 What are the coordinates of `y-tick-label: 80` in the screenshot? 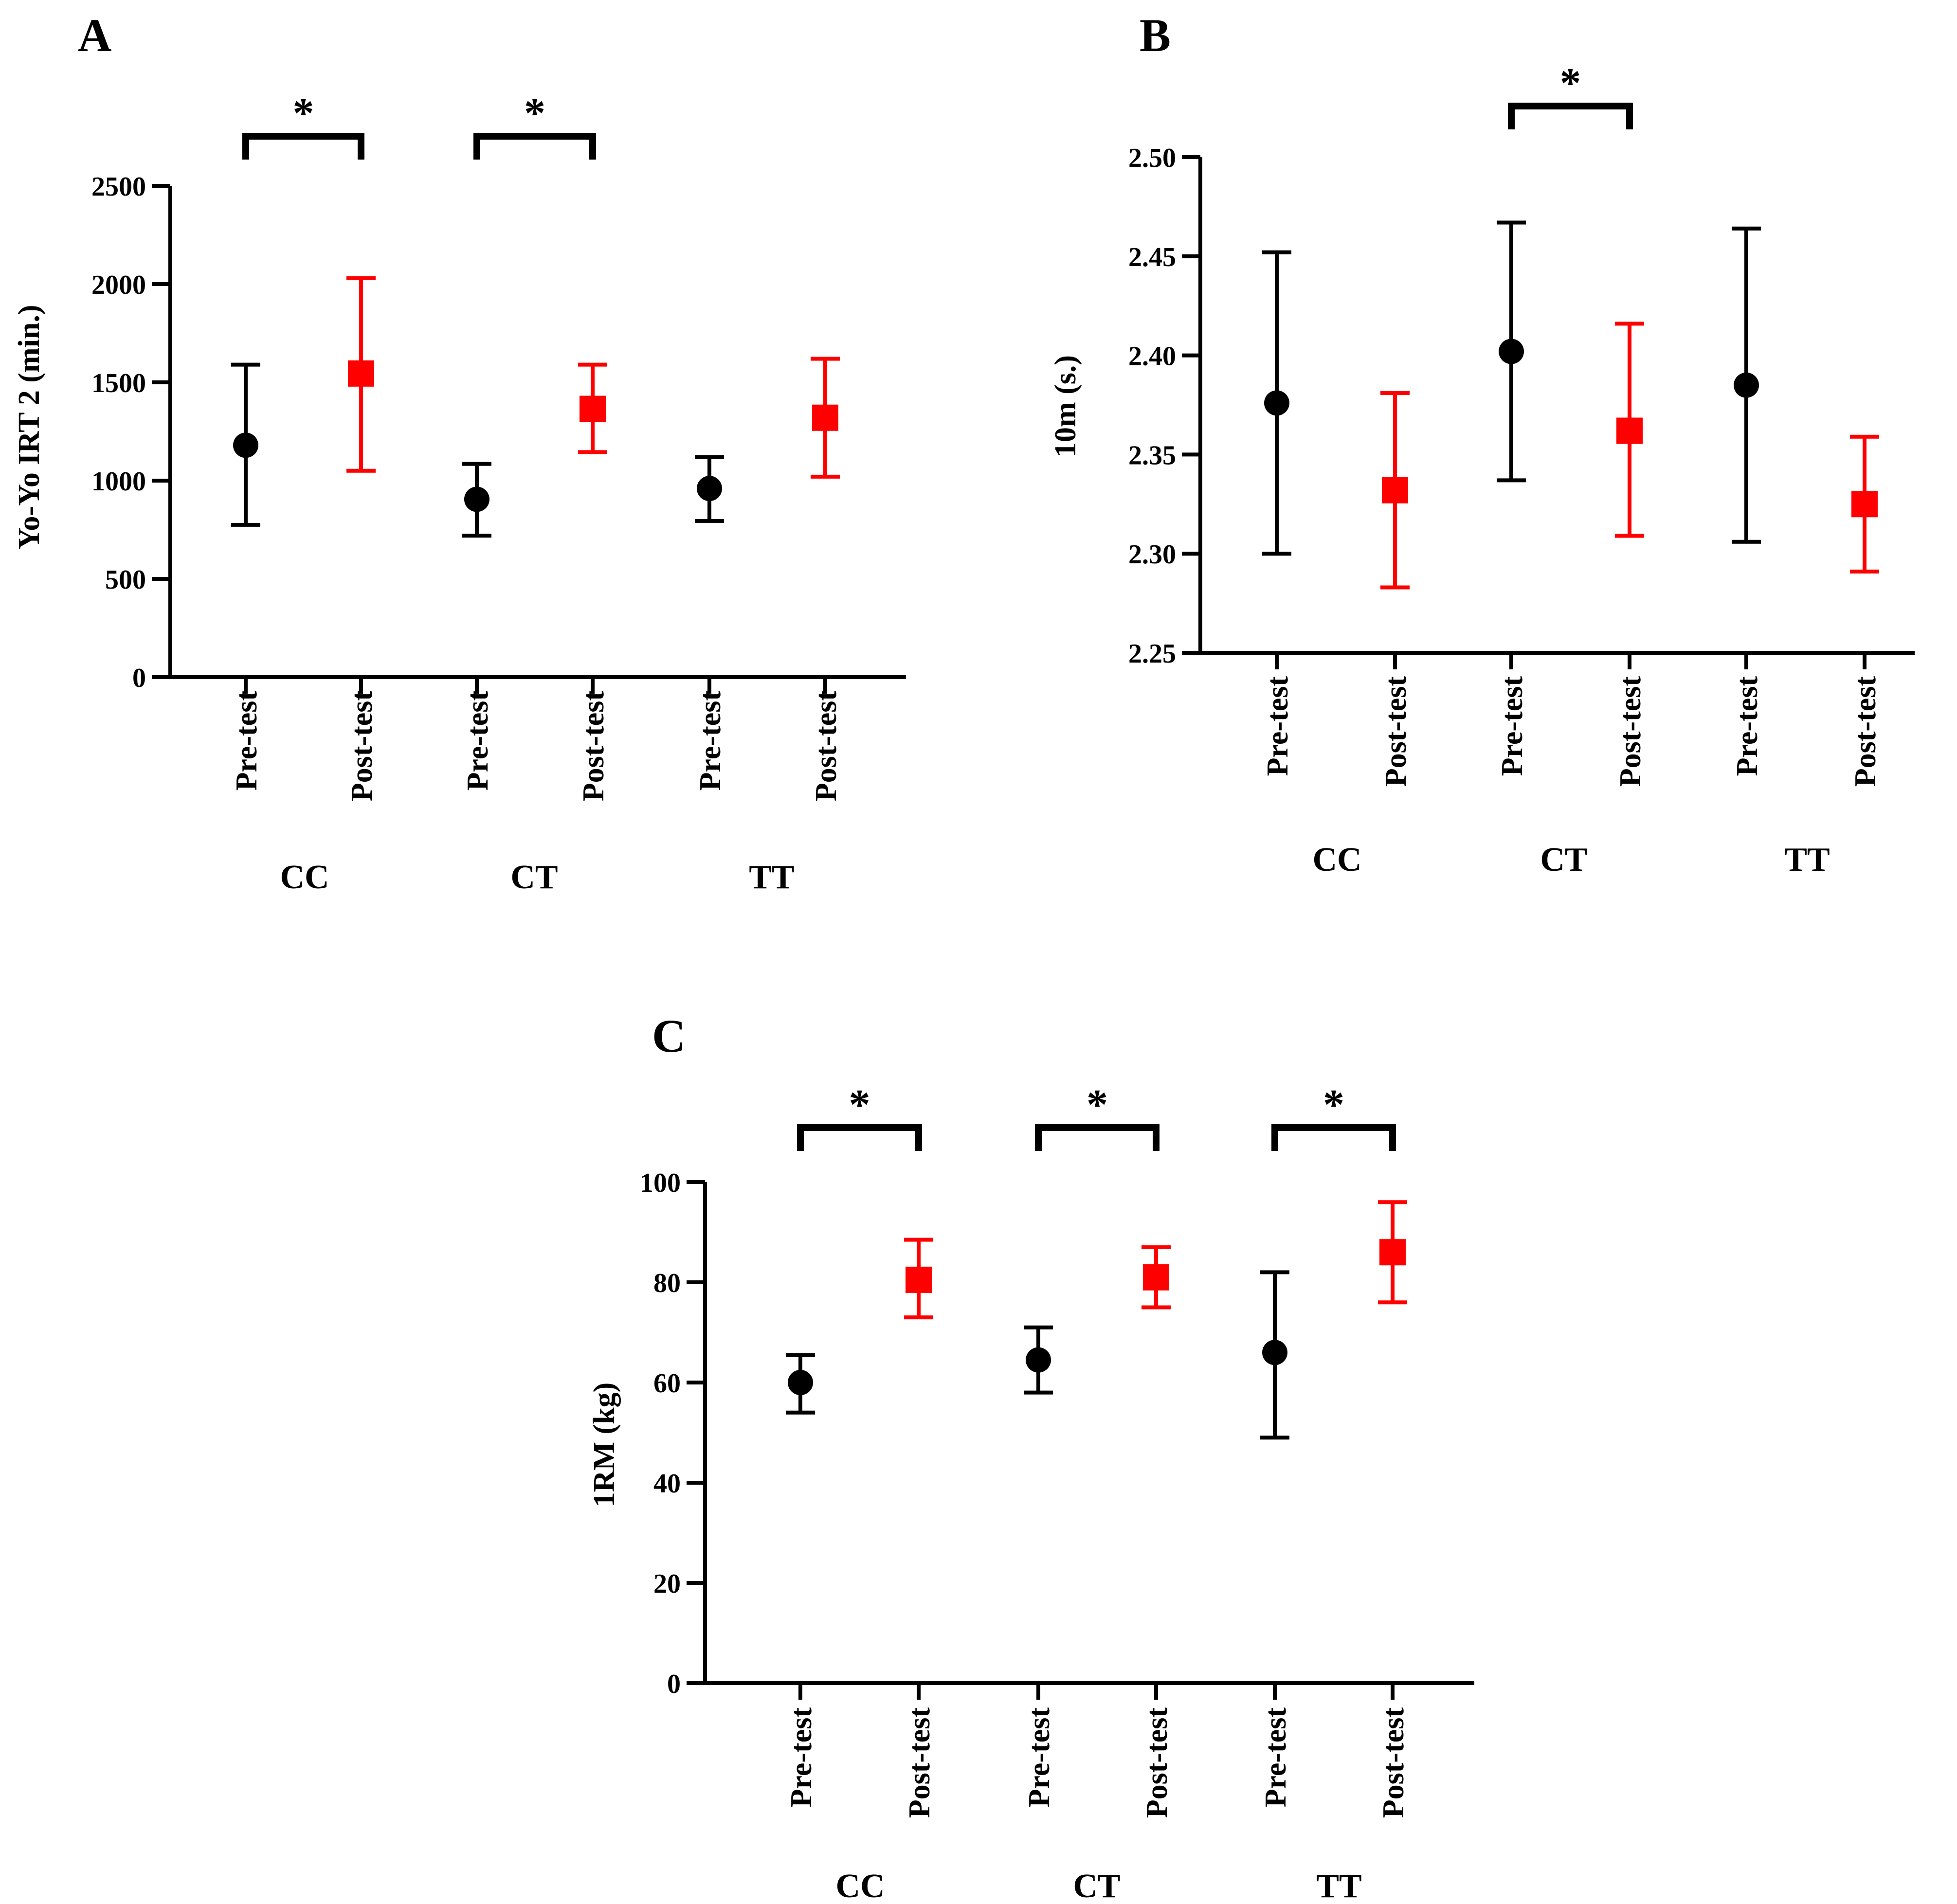 It's located at (667, 1283).